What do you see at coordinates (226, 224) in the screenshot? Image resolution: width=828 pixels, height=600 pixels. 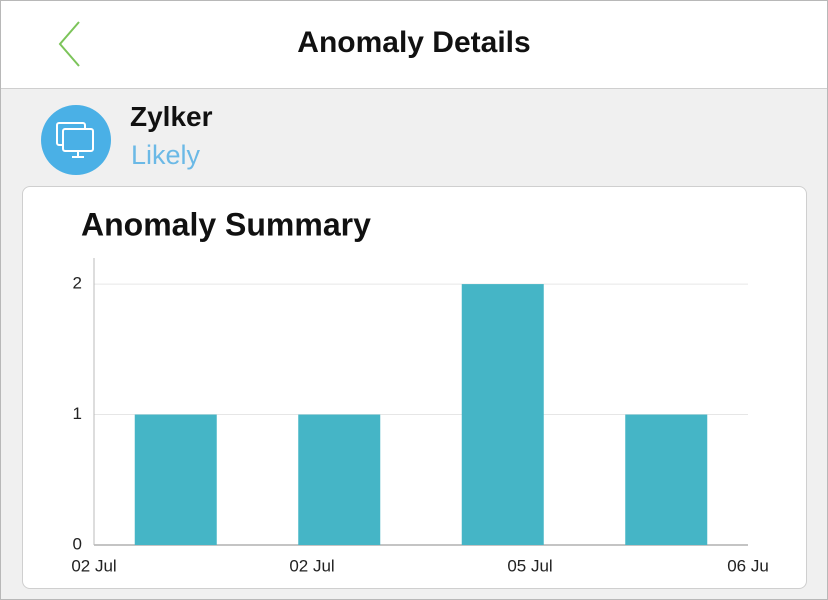 I see `chart-title: Anomaly Summary` at bounding box center [226, 224].